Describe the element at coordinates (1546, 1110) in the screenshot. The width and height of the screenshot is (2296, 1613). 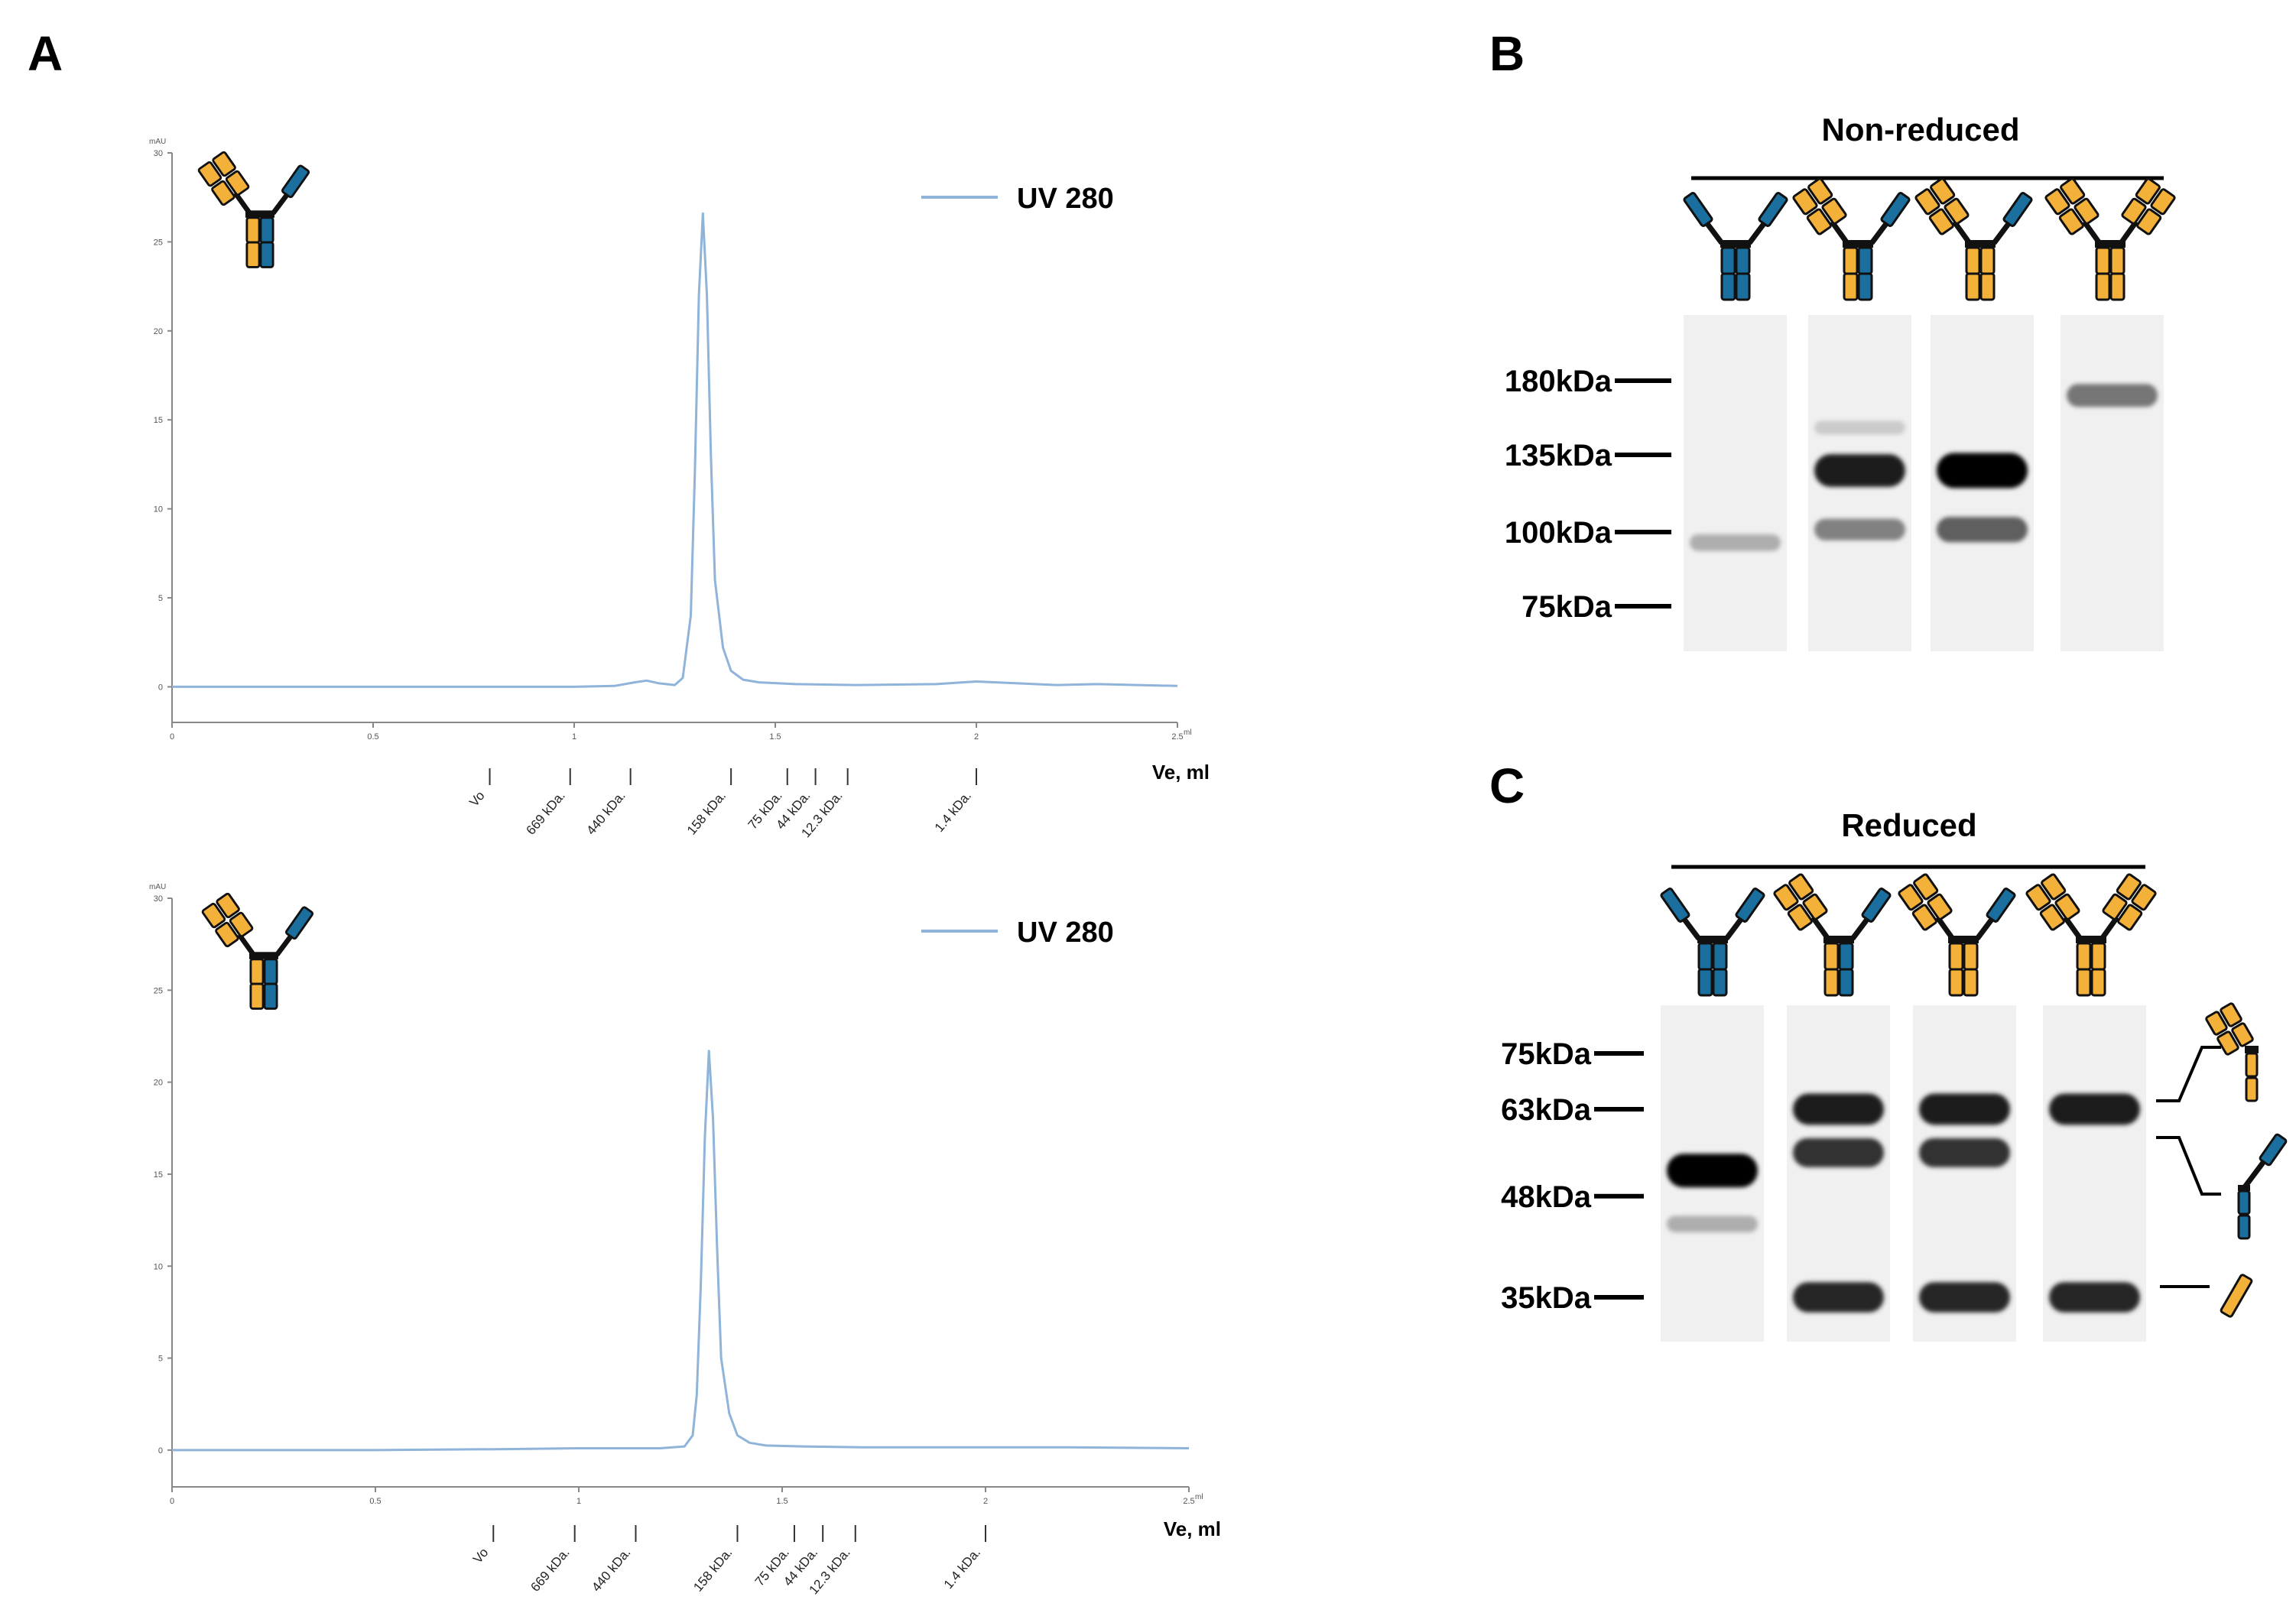
I see `ladder-label: 63kDa` at that location.